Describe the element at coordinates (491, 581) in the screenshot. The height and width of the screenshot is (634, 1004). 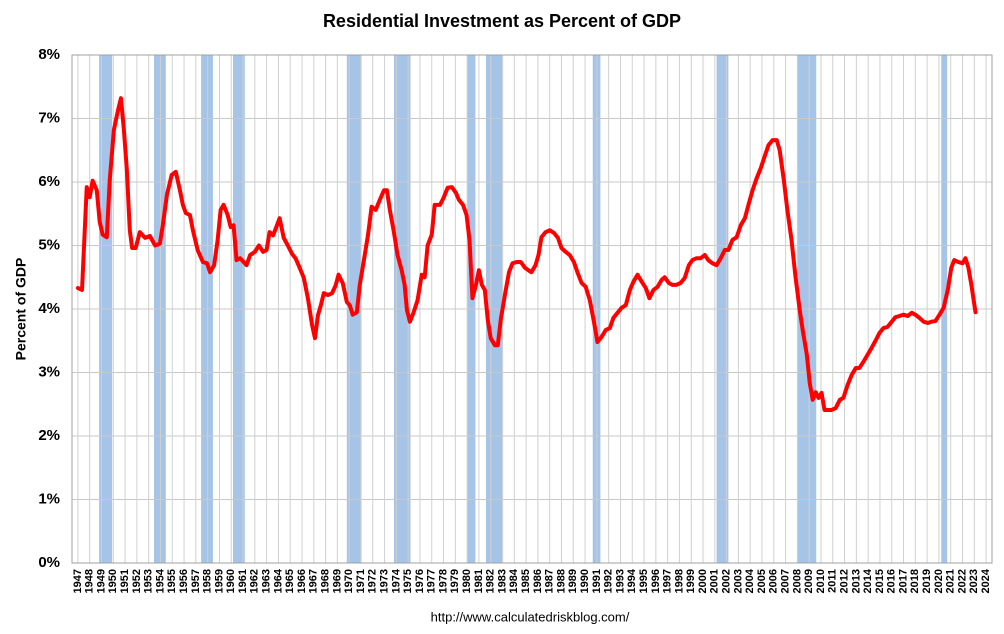
I see `x-tick-label: 1982` at that location.